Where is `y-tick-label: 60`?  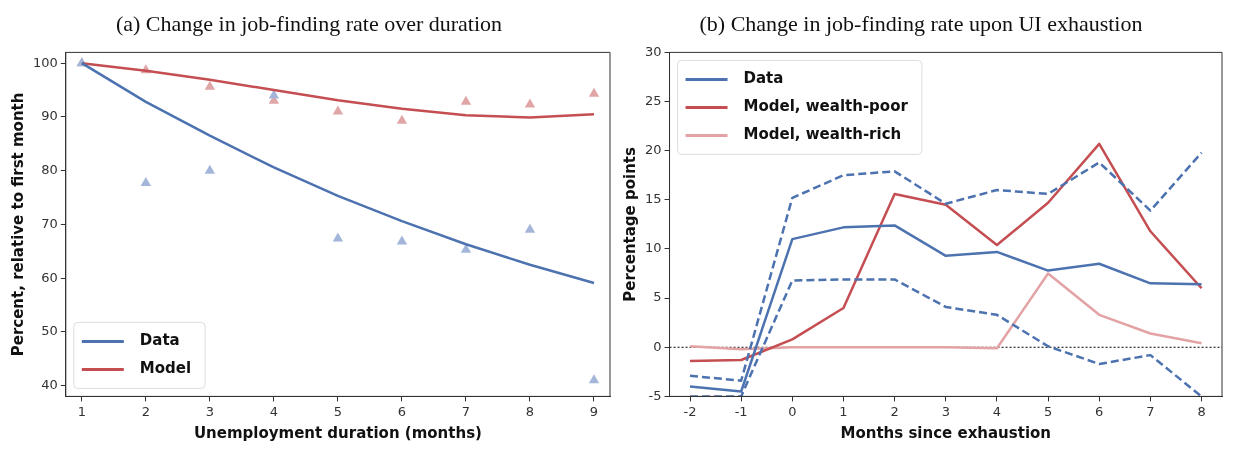 y-tick-label: 60 is located at coordinates (49, 277).